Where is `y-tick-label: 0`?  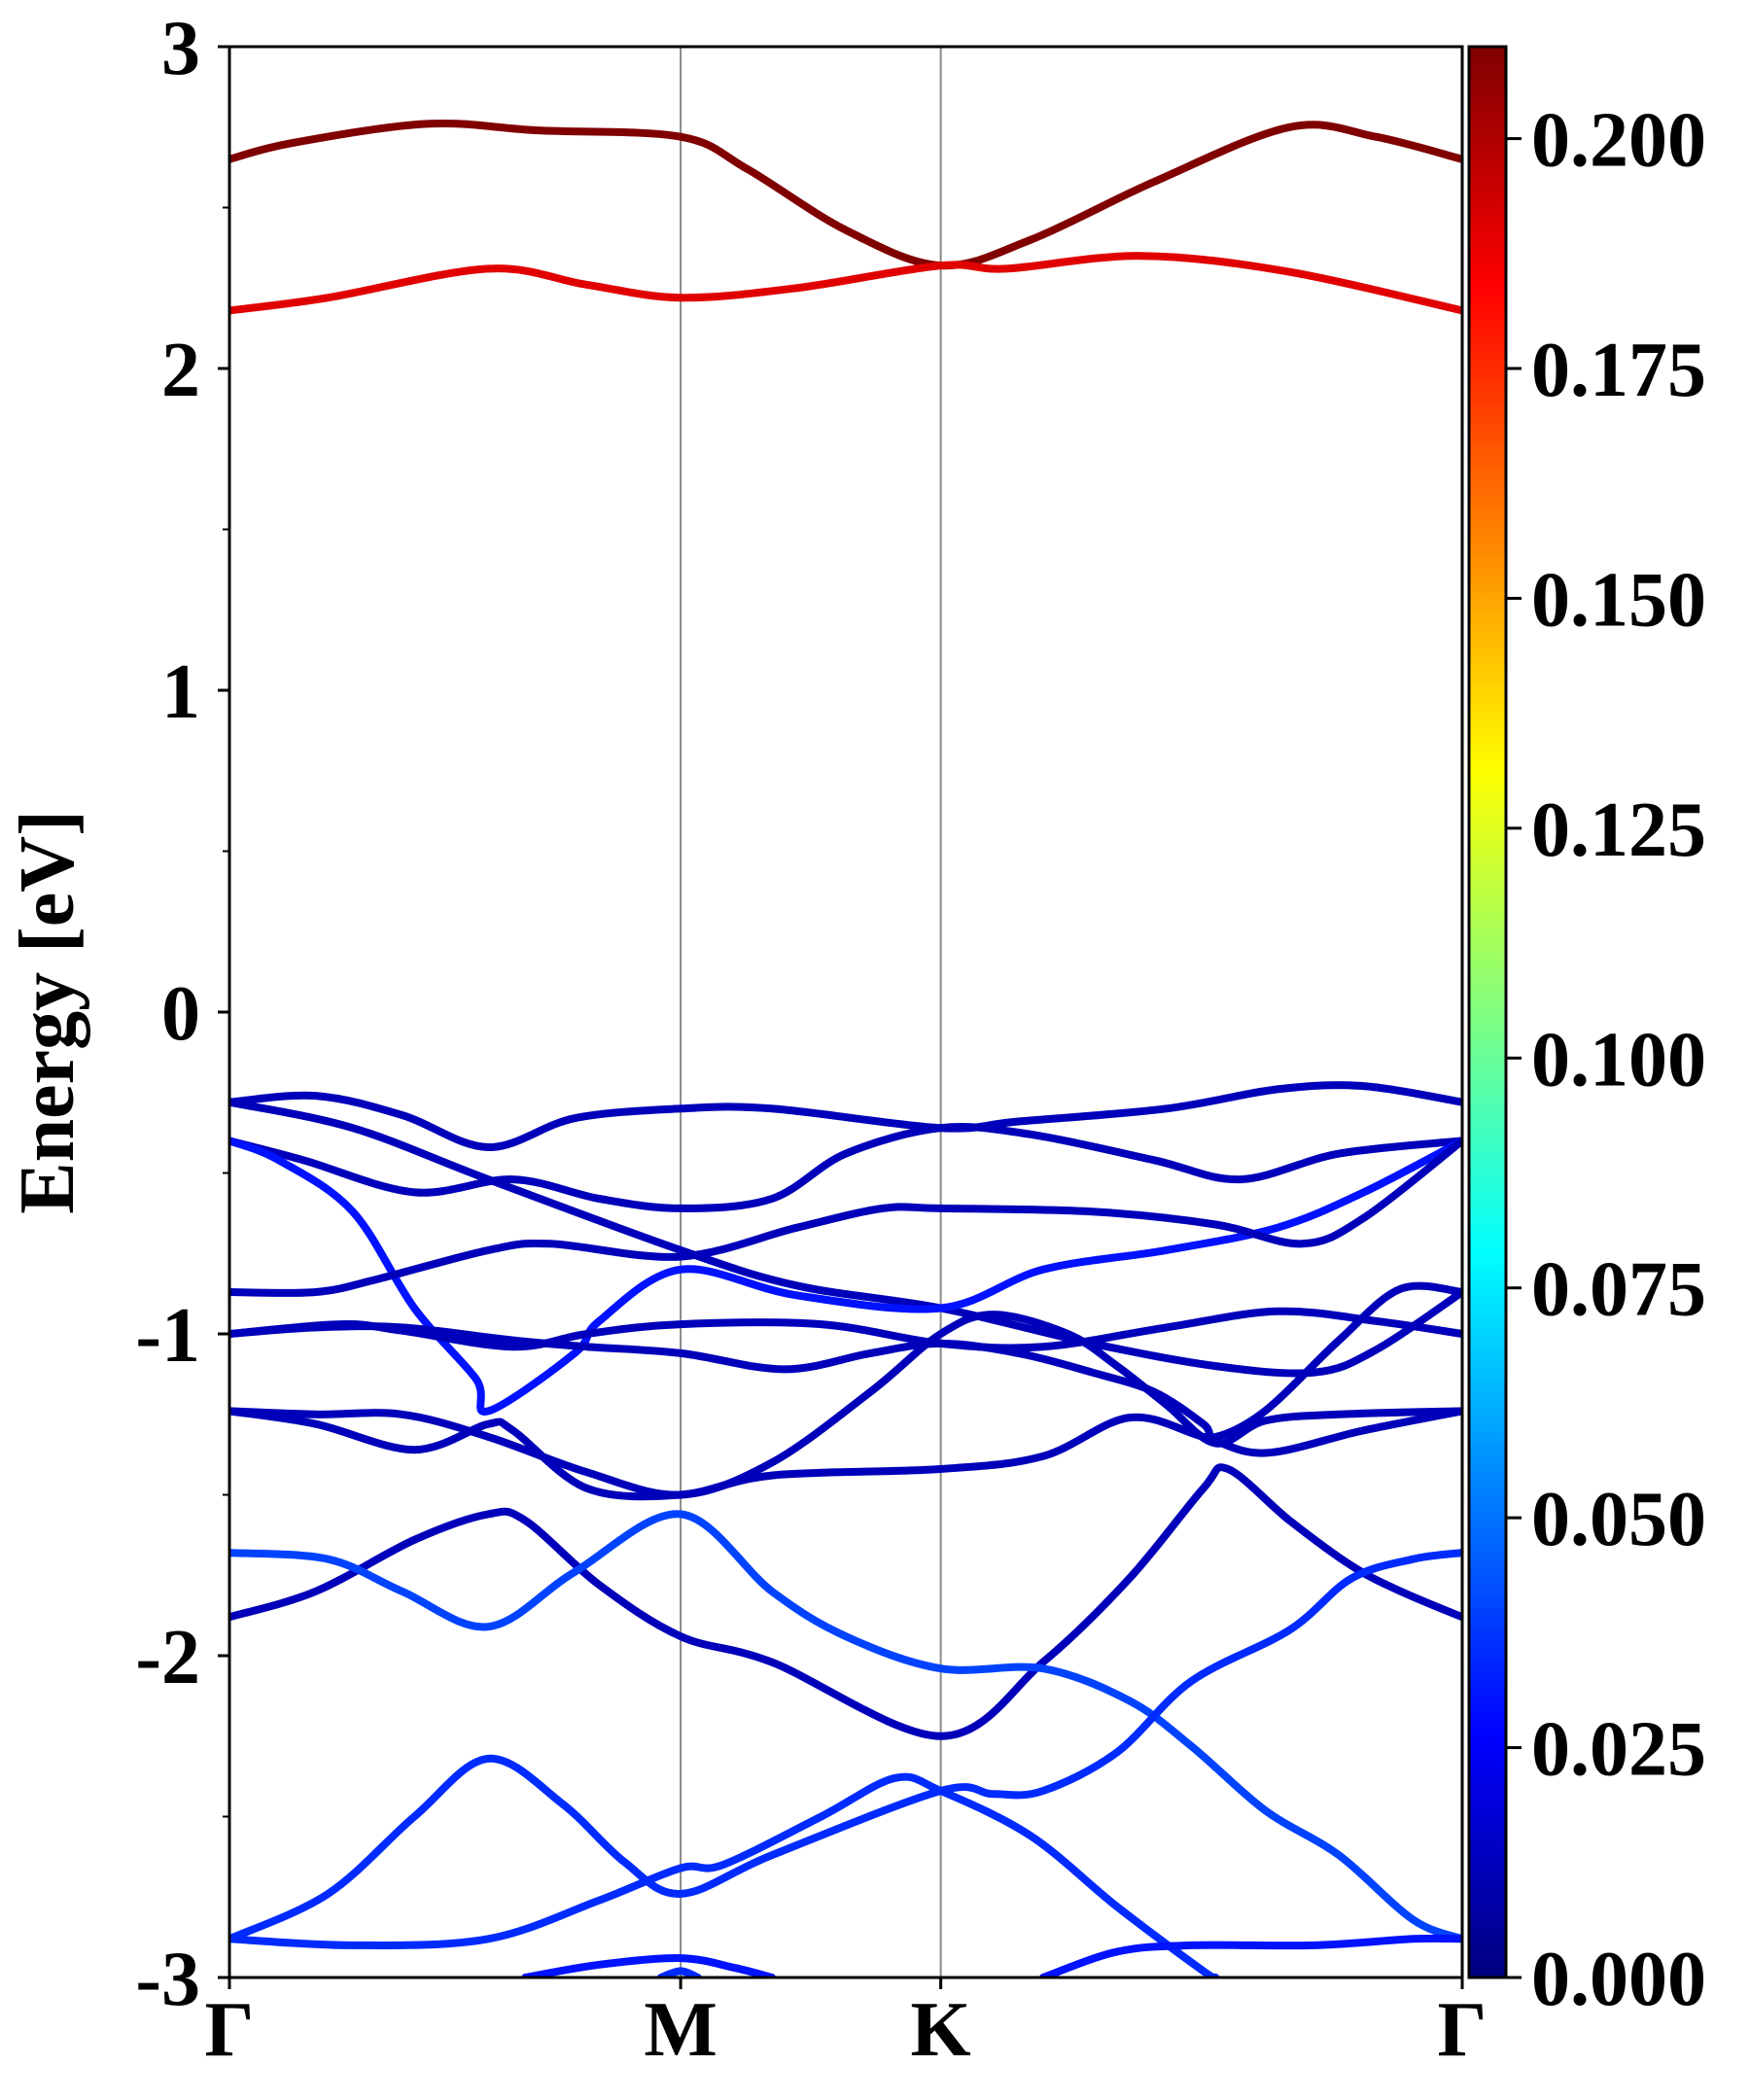 y-tick-label: 0 is located at coordinates (180, 1014).